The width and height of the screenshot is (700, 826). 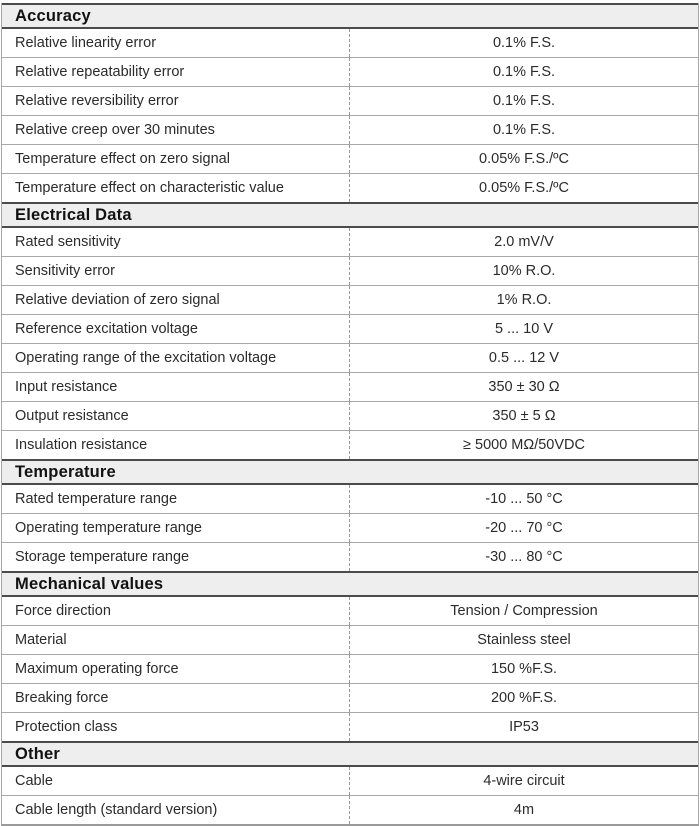 I want to click on row-label: Operating temperature range, so click(x=176, y=528).